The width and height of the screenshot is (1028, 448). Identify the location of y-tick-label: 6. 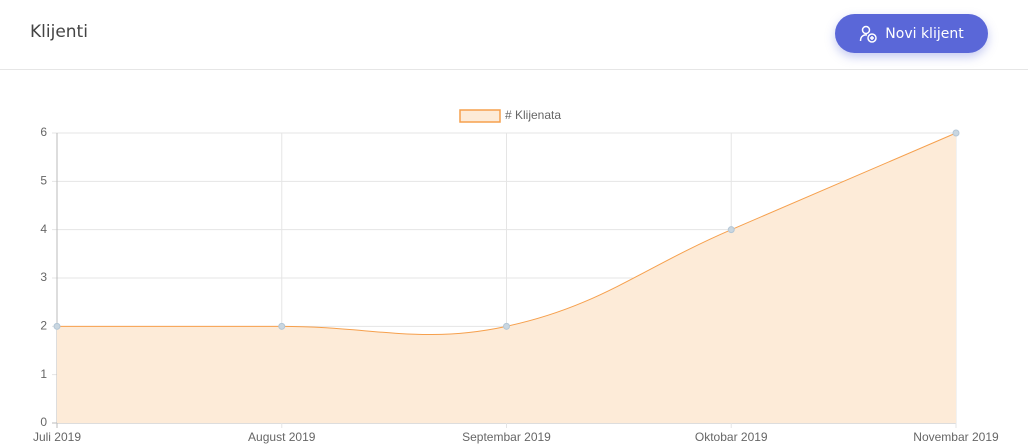
(43, 132).